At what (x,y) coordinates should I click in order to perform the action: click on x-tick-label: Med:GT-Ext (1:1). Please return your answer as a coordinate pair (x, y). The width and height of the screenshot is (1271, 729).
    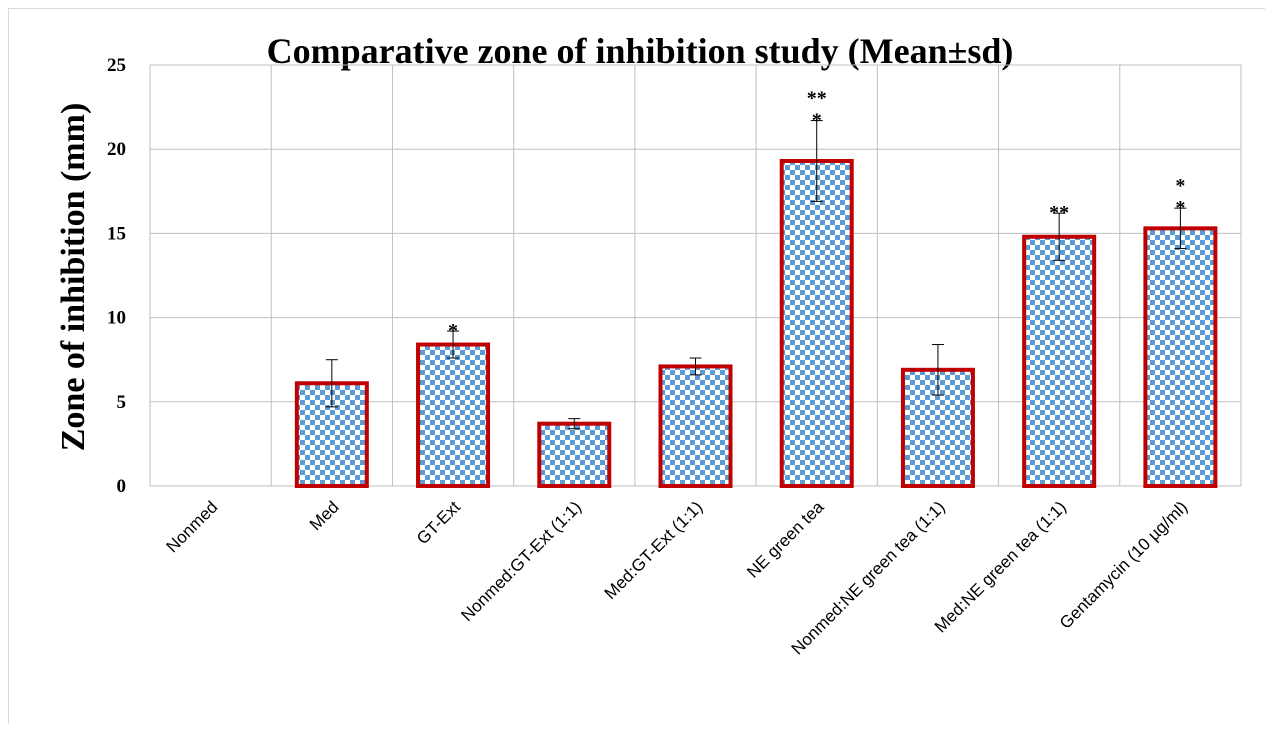
    Looking at the image, I should click on (654, 550).